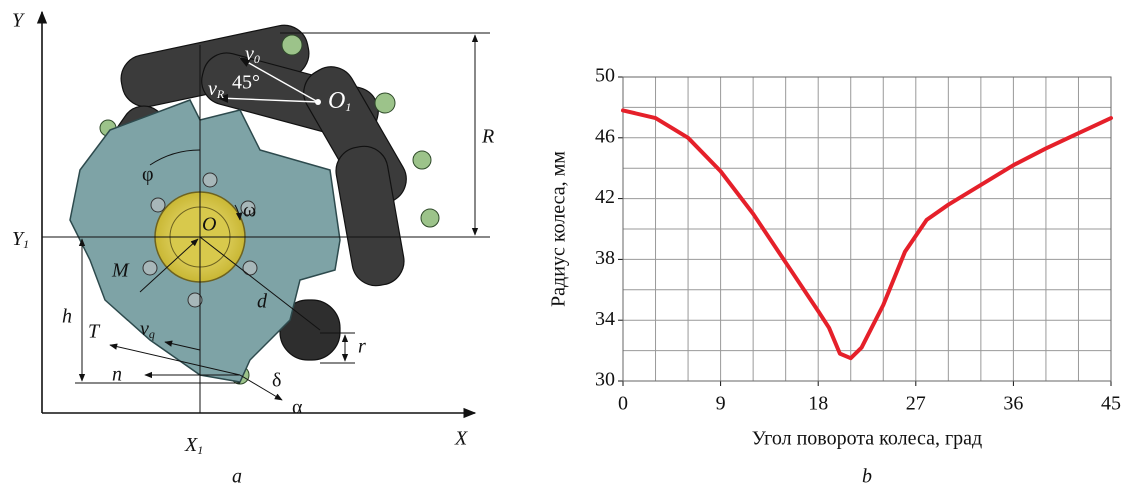 This screenshot has width=1133, height=493. I want to click on x-tick-label: 45, so click(1111, 404).